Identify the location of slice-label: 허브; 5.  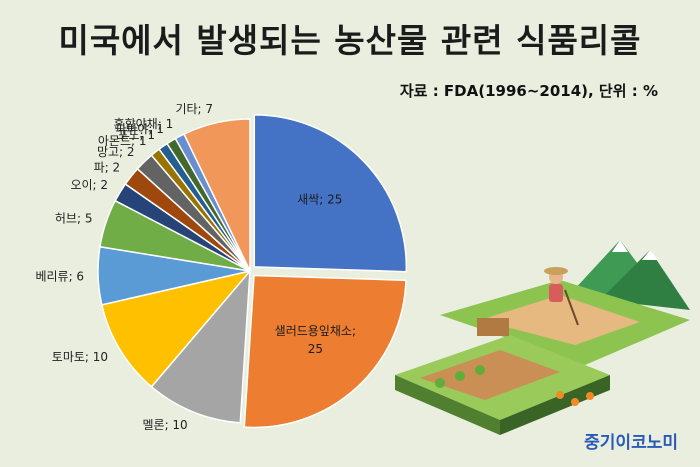
(74, 219).